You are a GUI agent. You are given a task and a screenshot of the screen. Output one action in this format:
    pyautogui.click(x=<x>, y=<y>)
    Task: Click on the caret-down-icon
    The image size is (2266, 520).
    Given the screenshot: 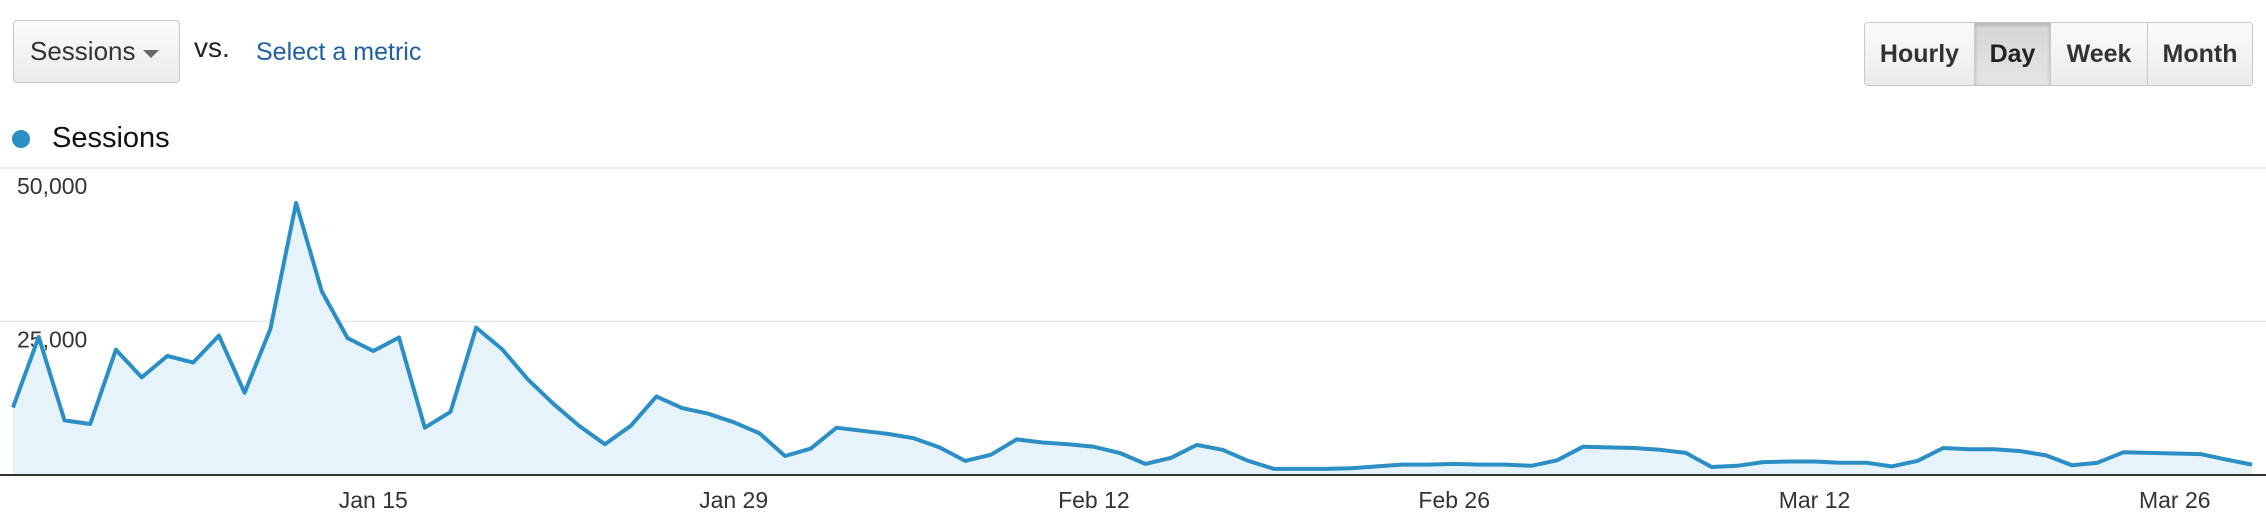 What is the action you would take?
    pyautogui.click(x=151, y=54)
    